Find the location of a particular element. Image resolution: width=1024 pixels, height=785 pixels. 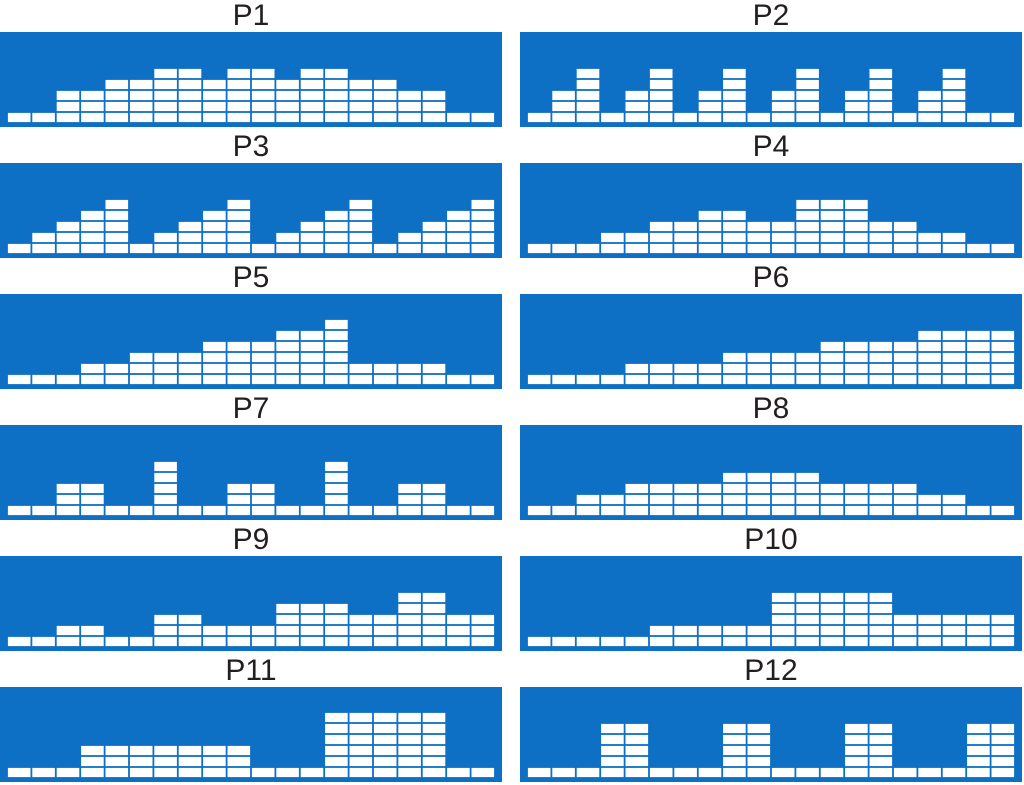

panel-title: P11 is located at coordinates (251, 670).